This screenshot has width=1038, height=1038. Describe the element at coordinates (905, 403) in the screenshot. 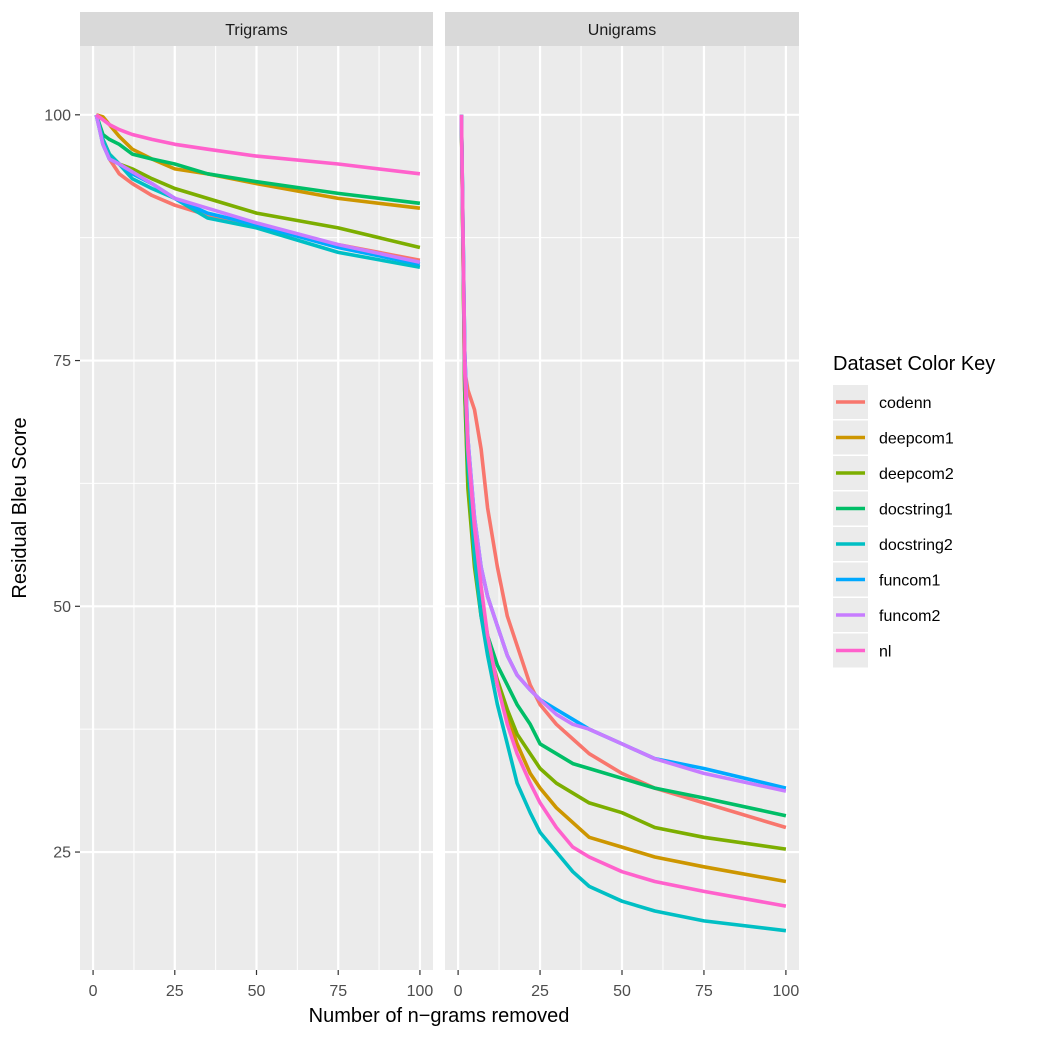

I see `legend-label-codenn: codenn` at that location.